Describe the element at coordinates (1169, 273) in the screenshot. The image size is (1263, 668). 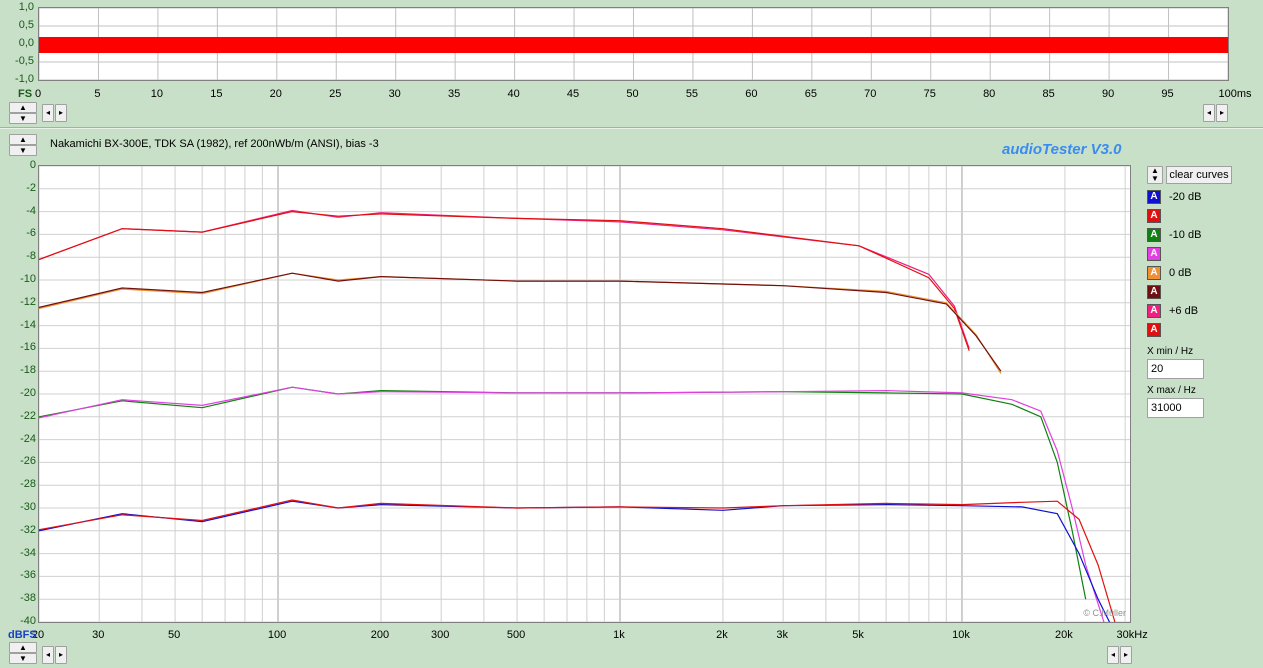
I see `legend-item: A 0 dB` at that location.